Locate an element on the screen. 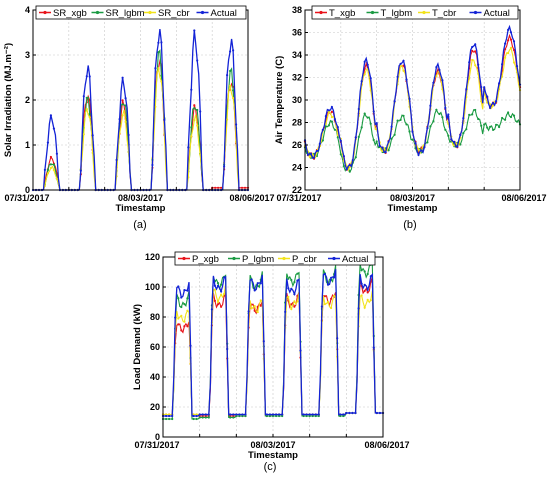 The image size is (550, 480). y-tick-label: 34 is located at coordinates (297, 55).